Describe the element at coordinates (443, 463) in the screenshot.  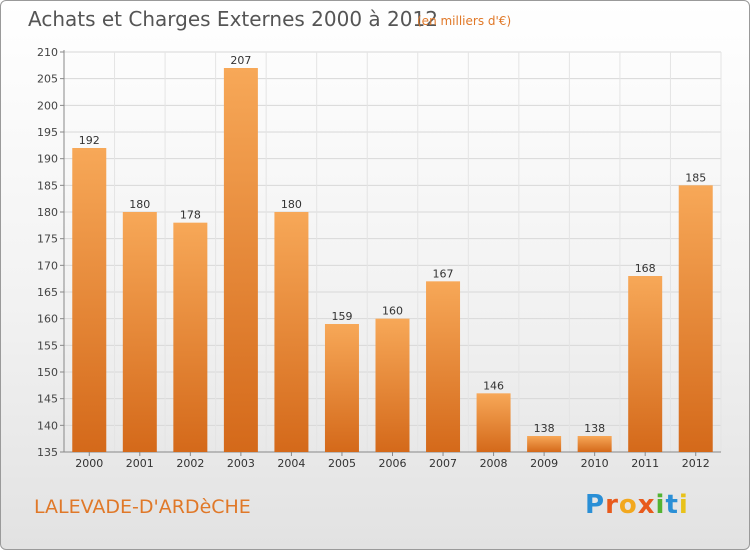
I see `x-tick-label: 2007` at that location.